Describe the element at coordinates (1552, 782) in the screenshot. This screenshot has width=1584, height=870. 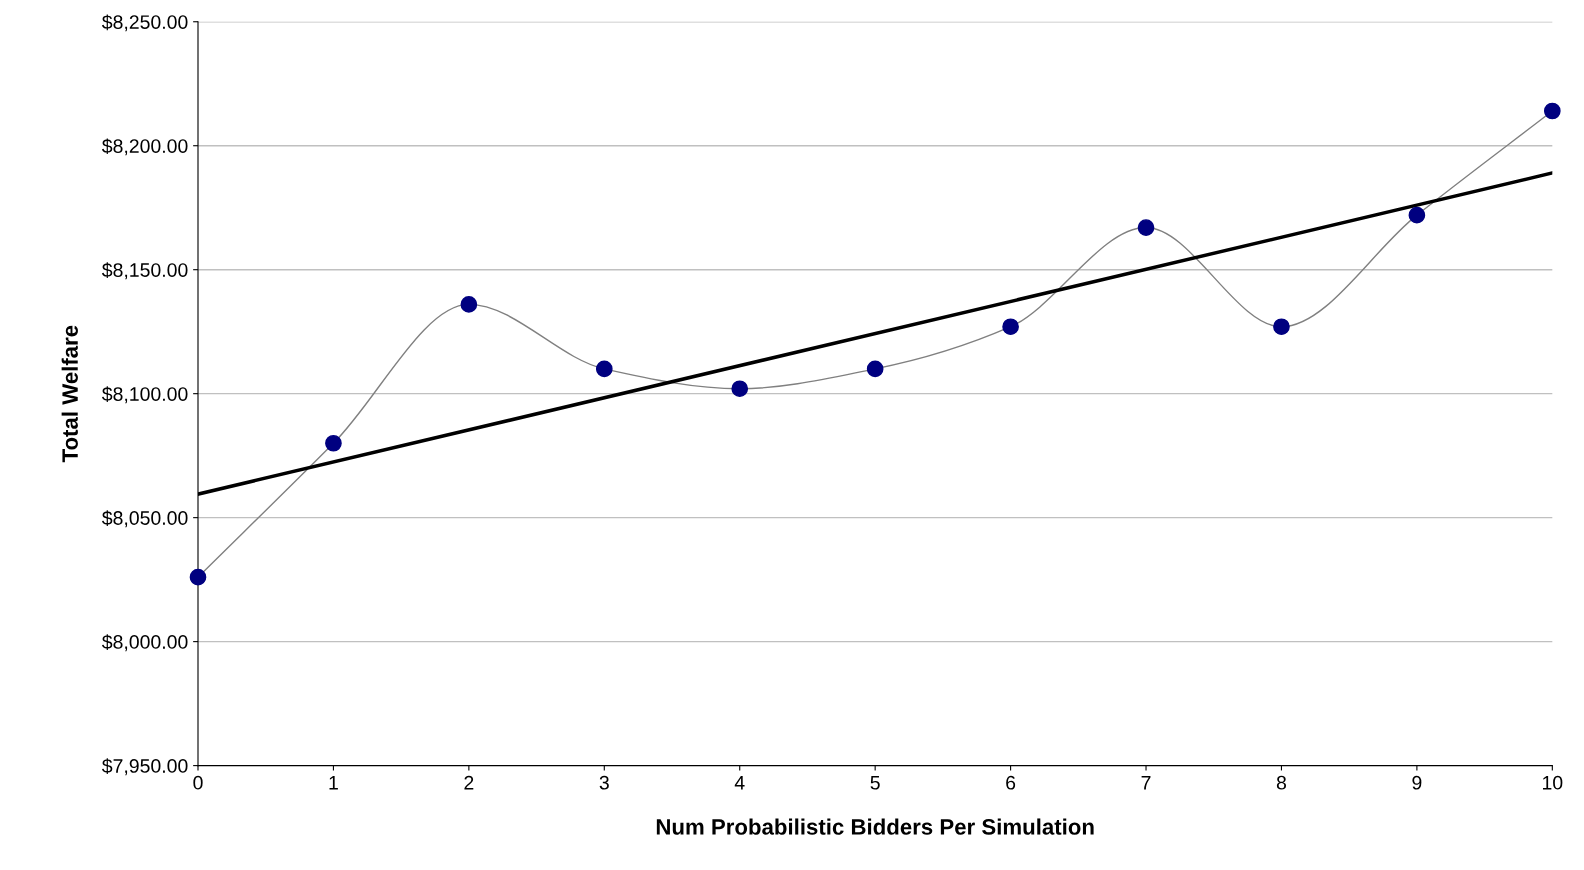
I see `x-tick-label: 10` at that location.